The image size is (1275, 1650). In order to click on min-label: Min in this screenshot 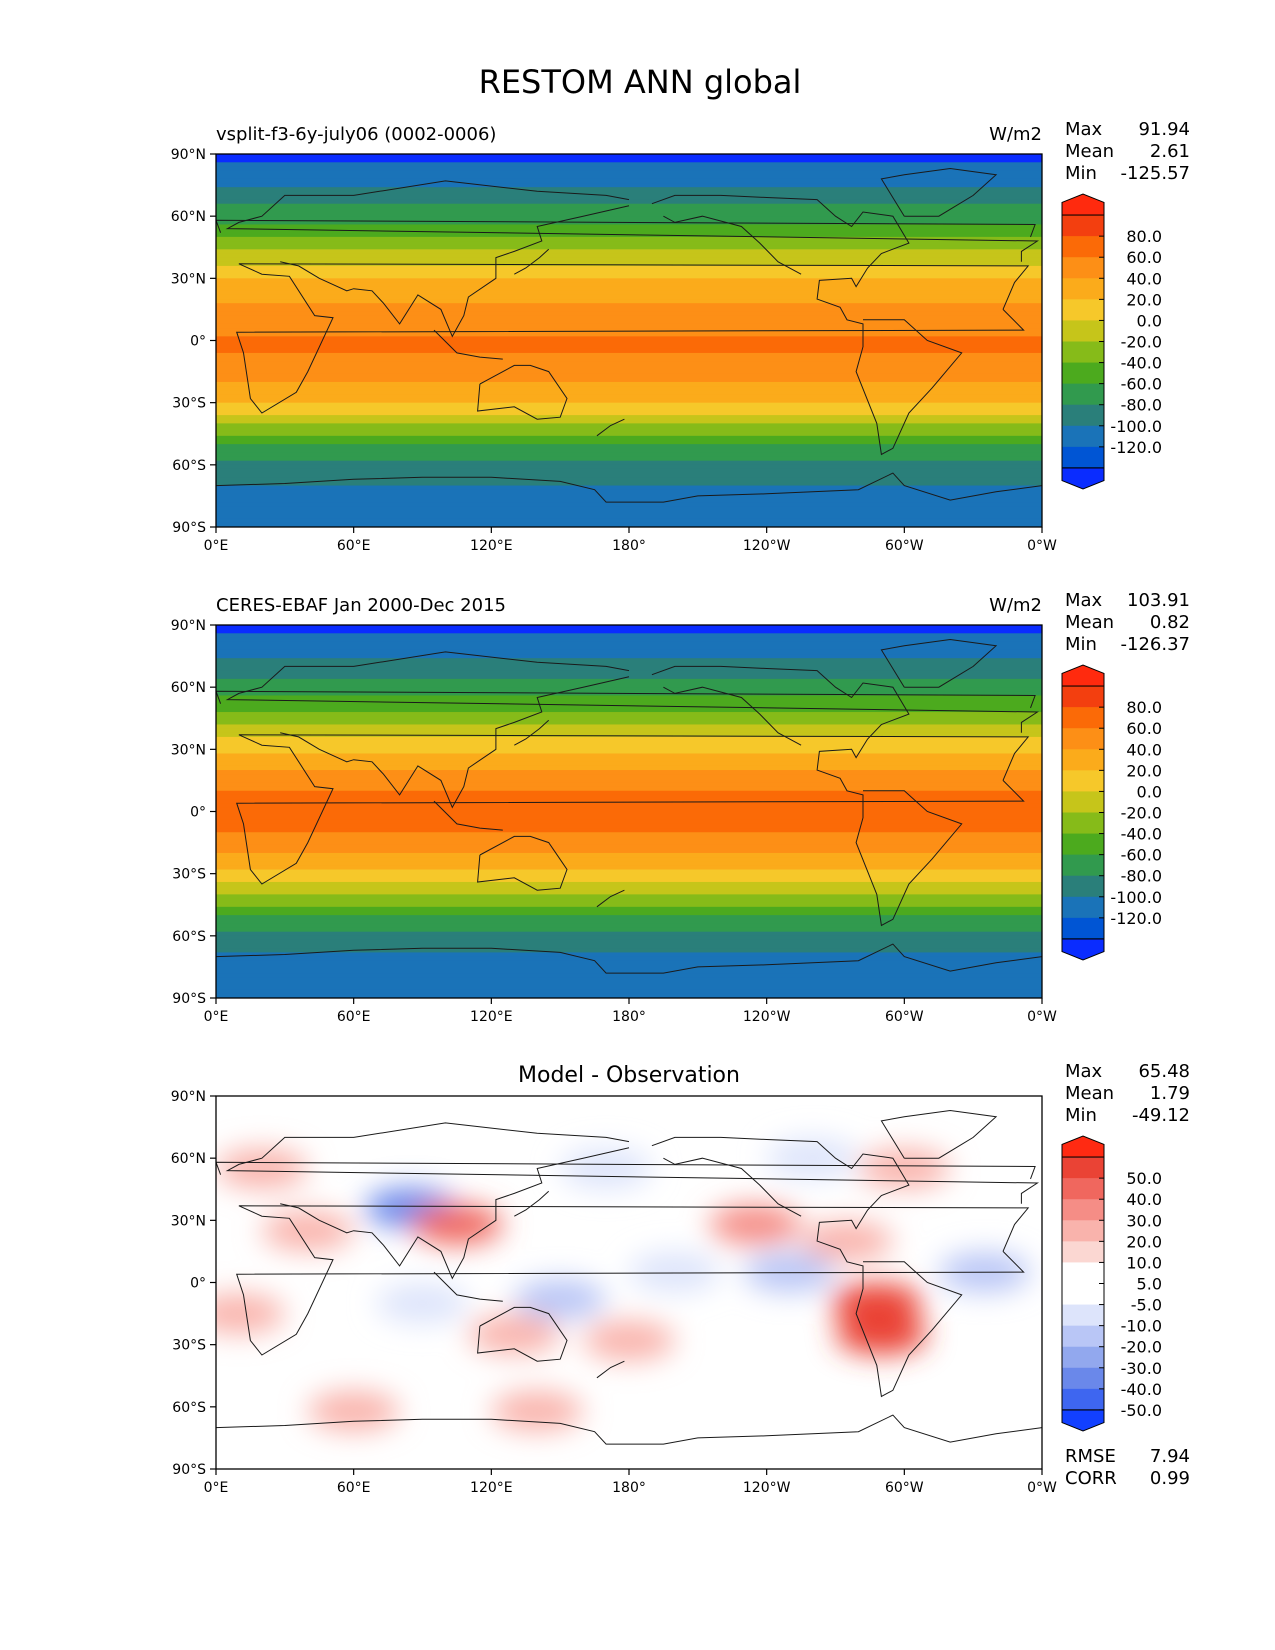, I will do `click(1081, 644)`.